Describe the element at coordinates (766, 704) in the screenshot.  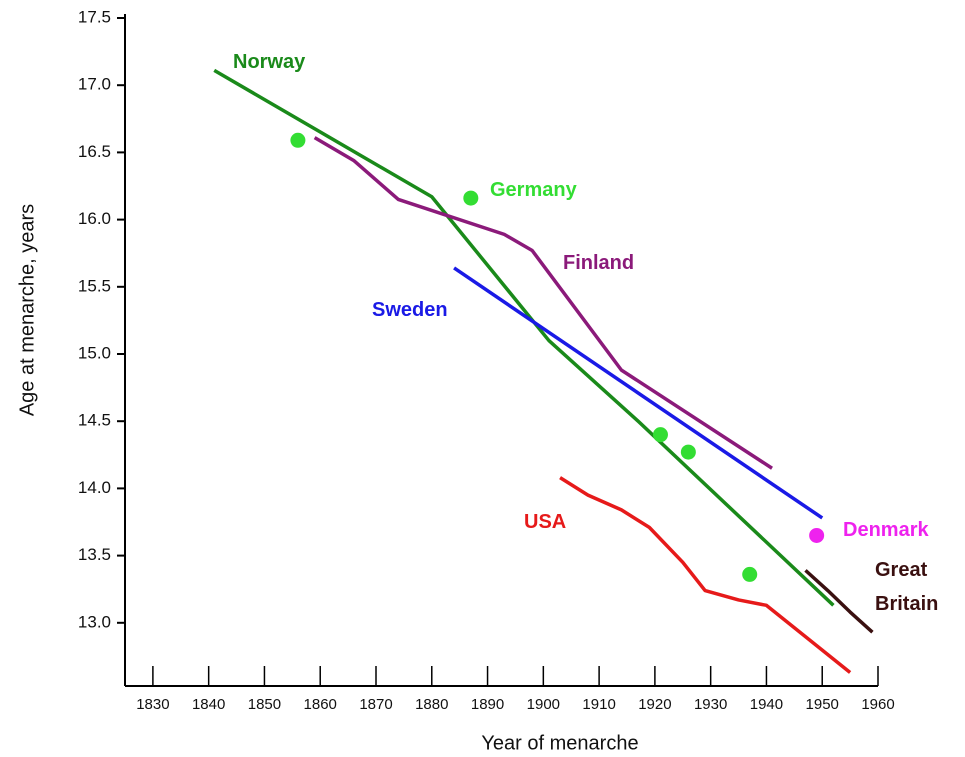
I see `x-tick-label: 1940` at that location.